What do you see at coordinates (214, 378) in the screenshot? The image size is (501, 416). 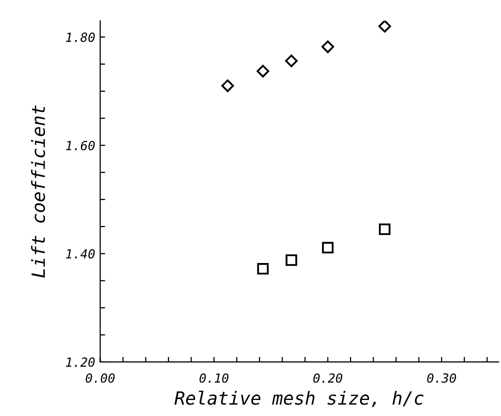 I see `x-tick-label: 0.10` at bounding box center [214, 378].